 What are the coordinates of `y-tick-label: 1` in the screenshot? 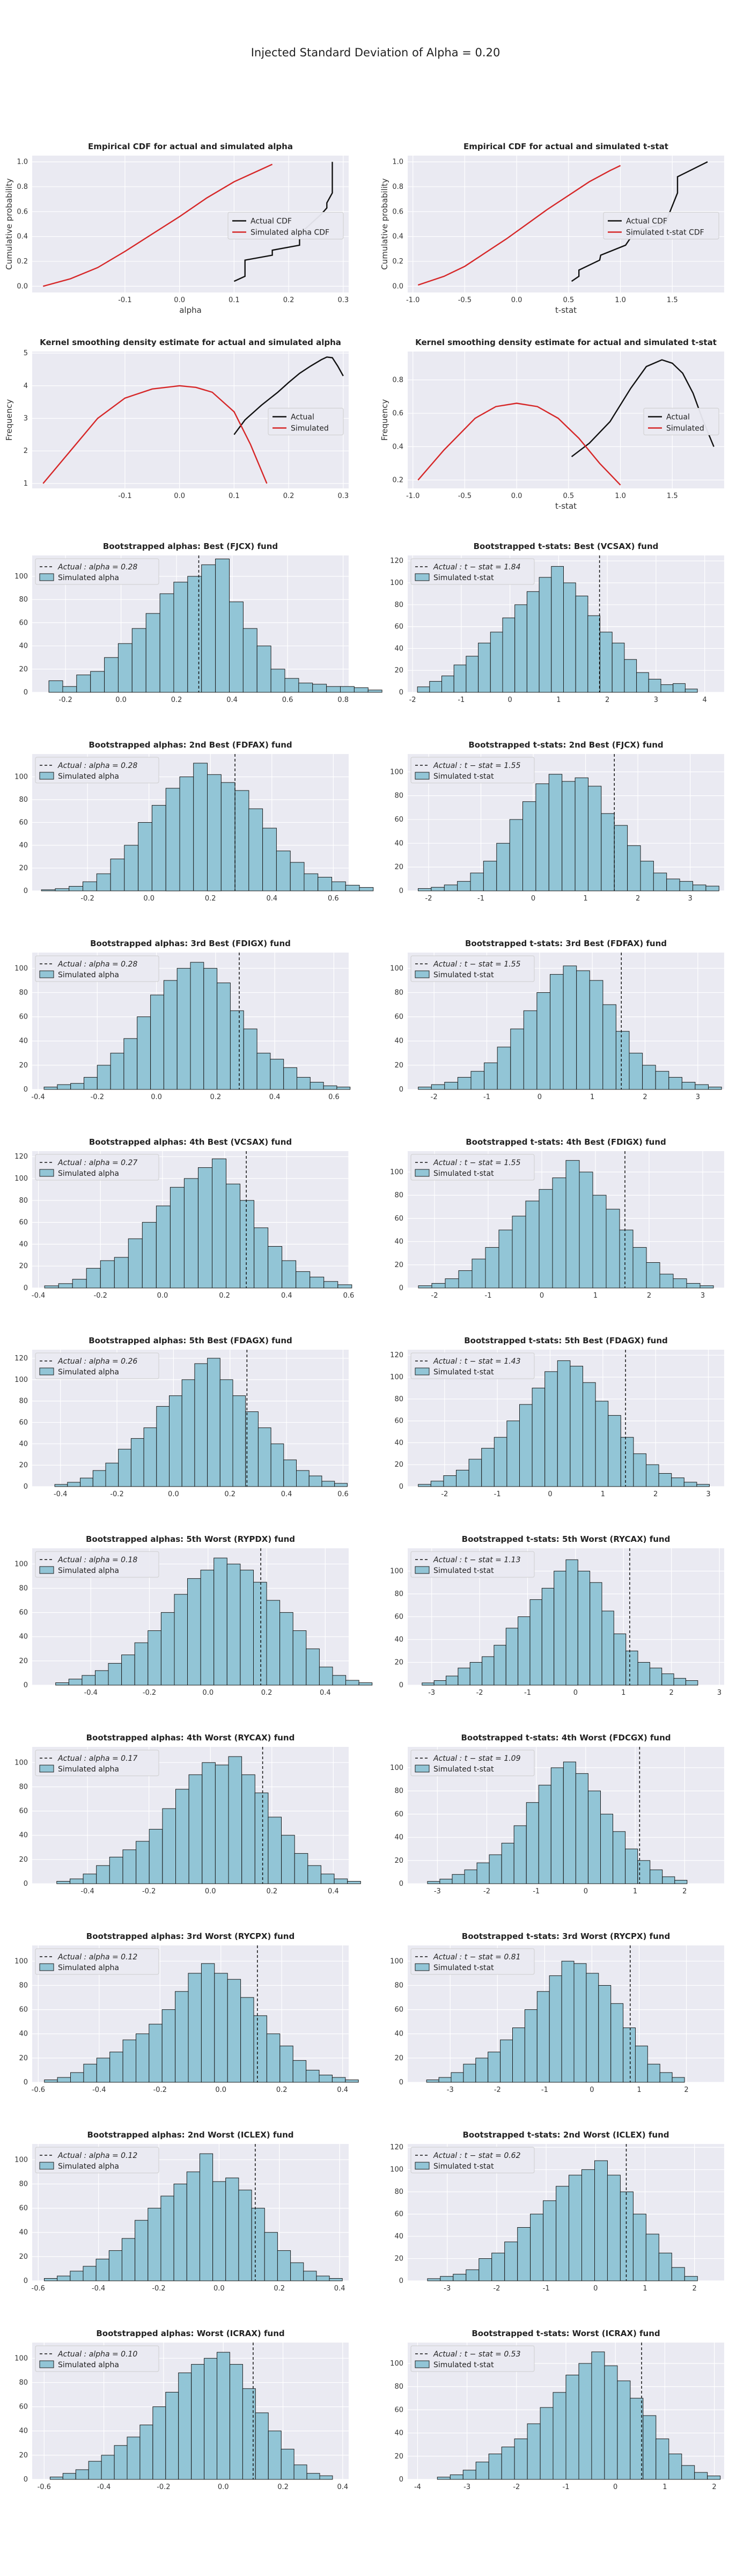 It's located at (26, 484).